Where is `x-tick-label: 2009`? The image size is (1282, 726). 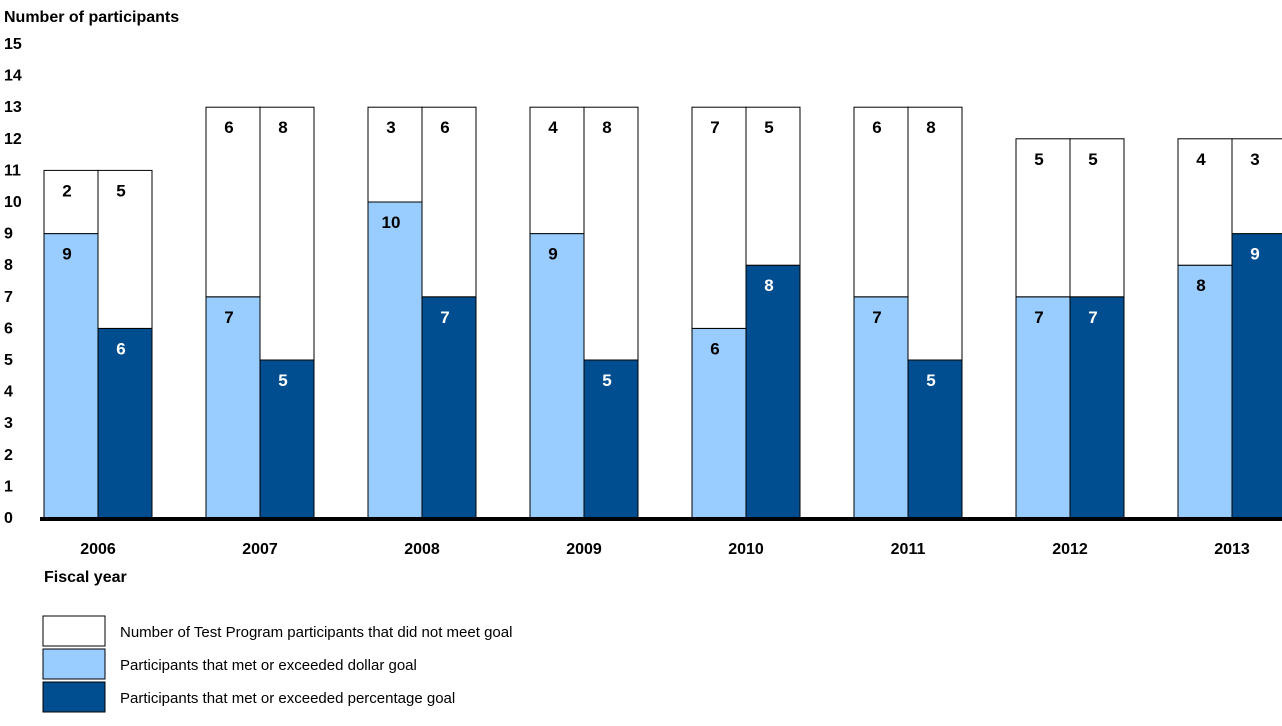
x-tick-label: 2009 is located at coordinates (584, 549).